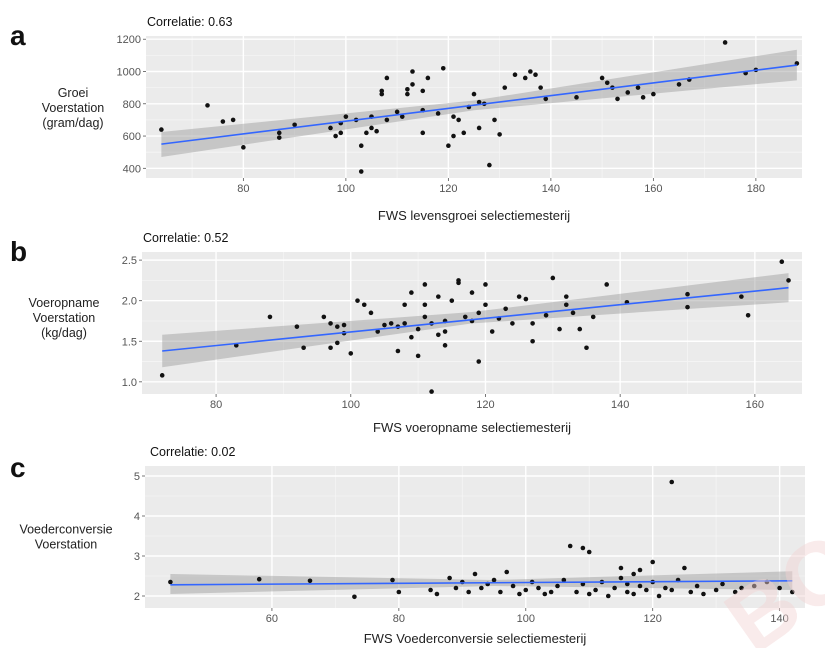 The height and width of the screenshot is (653, 825). What do you see at coordinates (243, 189) in the screenshot?
I see `x-tick-label: 80` at bounding box center [243, 189].